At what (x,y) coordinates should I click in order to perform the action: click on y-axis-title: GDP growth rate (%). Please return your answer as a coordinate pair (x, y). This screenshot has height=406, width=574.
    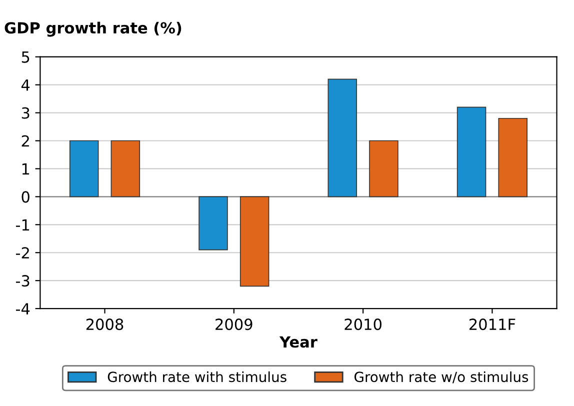
    Looking at the image, I should click on (93, 29).